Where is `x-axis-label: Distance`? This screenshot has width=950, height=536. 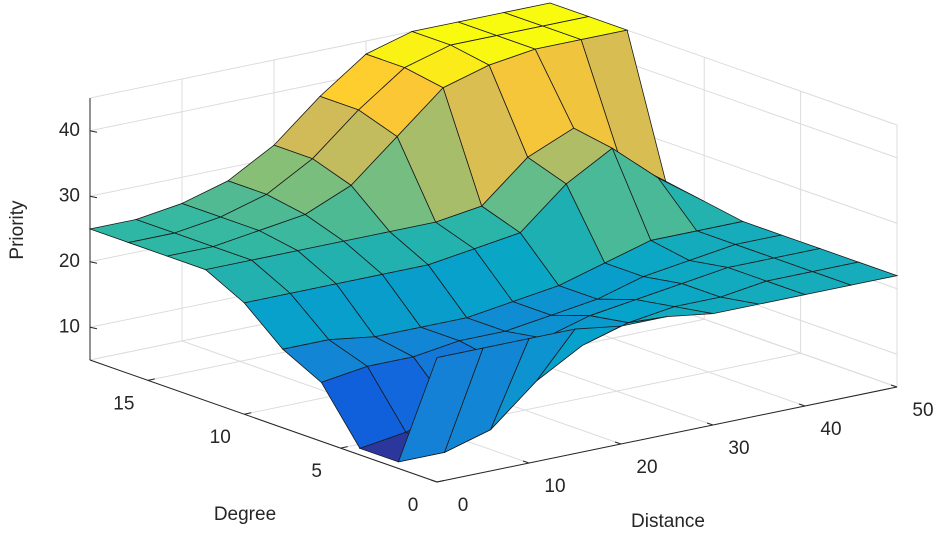
x-axis-label: Distance is located at coordinates (668, 521).